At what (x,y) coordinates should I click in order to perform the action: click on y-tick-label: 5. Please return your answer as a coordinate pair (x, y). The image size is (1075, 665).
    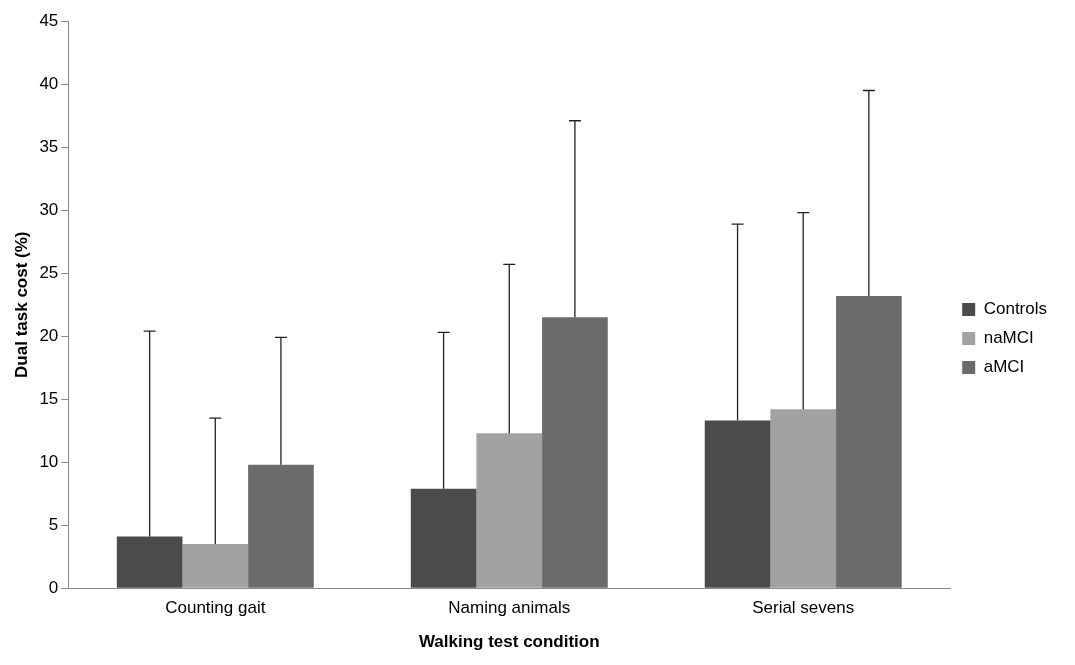
    Looking at the image, I should click on (53, 524).